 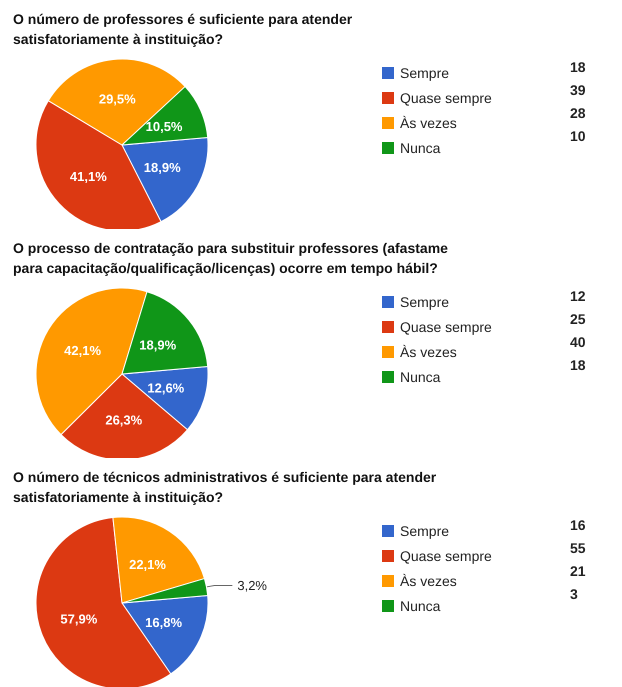 What do you see at coordinates (89, 176) in the screenshot?
I see `data-label: 41,1%` at bounding box center [89, 176].